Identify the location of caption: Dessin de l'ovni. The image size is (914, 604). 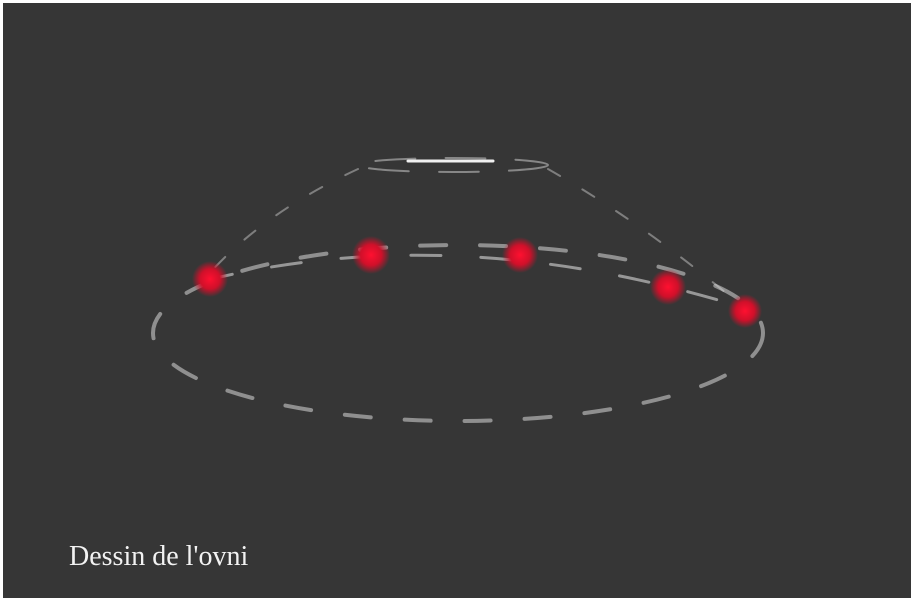
(159, 556).